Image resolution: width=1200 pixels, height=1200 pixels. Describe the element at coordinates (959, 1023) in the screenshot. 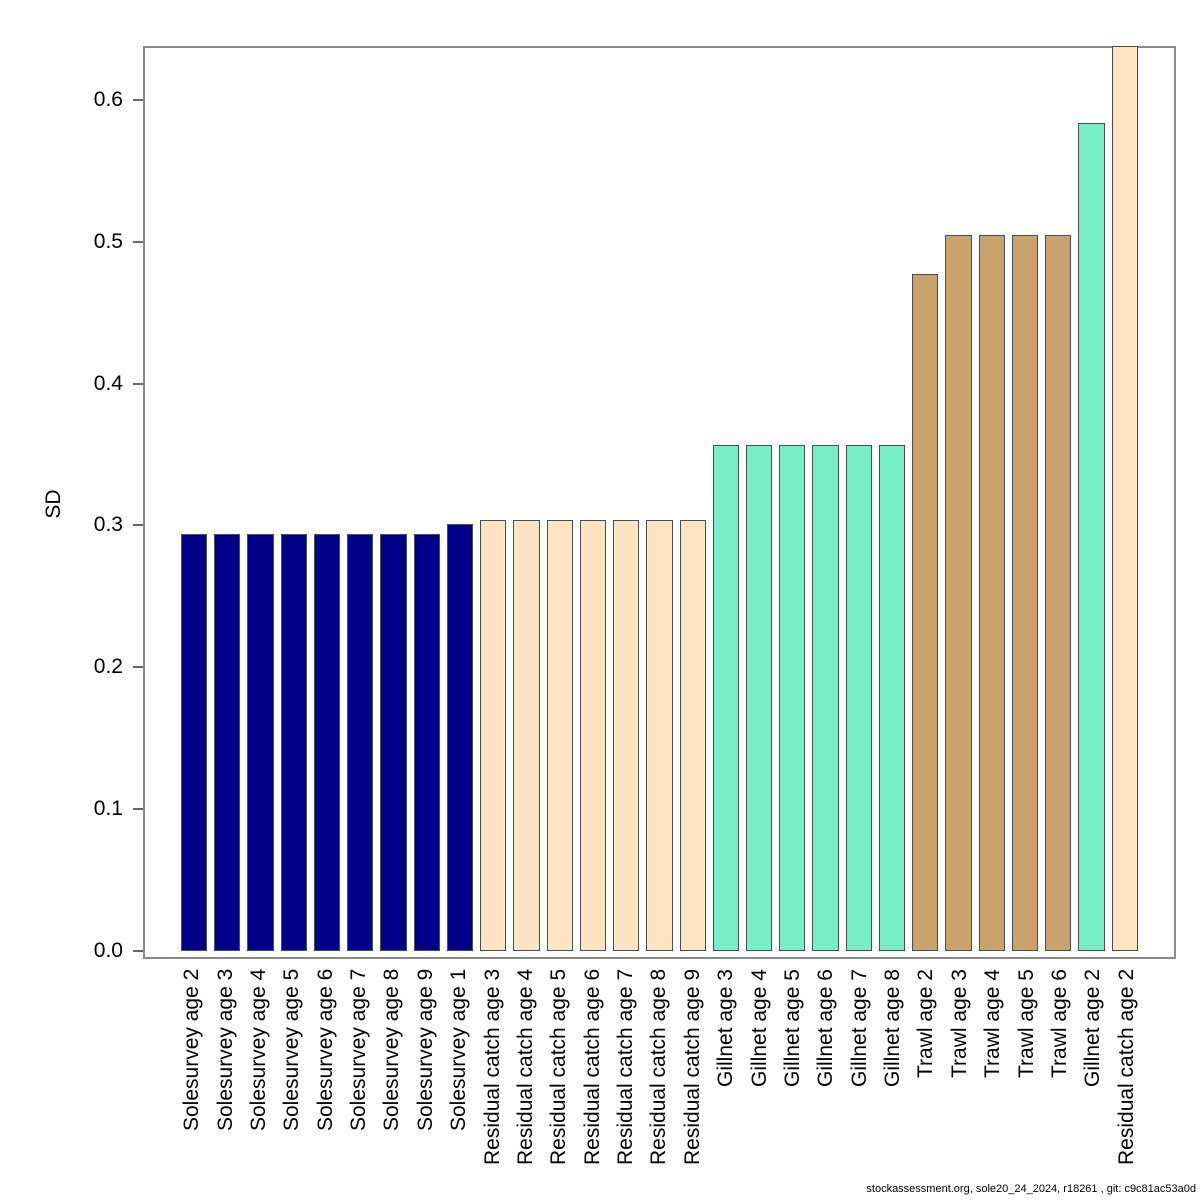

I see `x-tick-label: Trawl age 3` at that location.